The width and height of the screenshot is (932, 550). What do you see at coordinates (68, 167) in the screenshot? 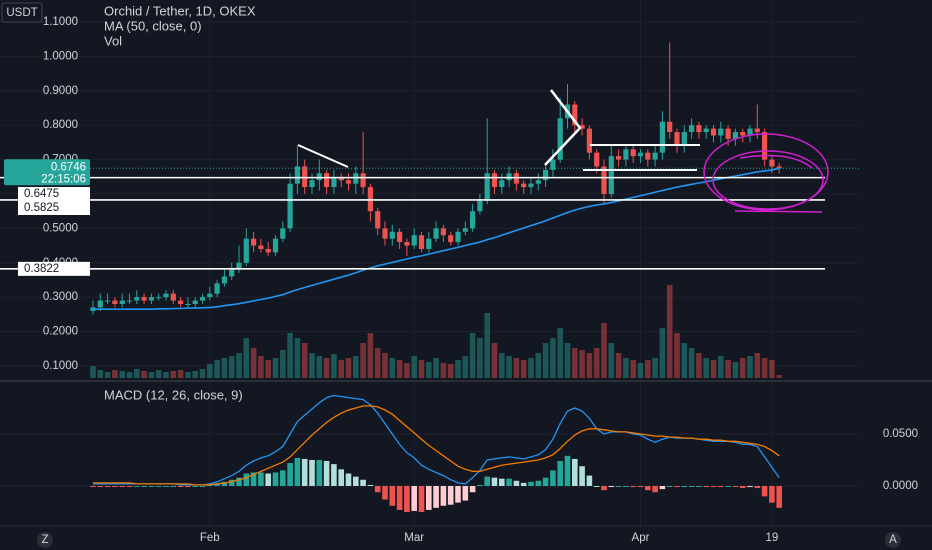
I see `last-price-label: 0.6746` at bounding box center [68, 167].